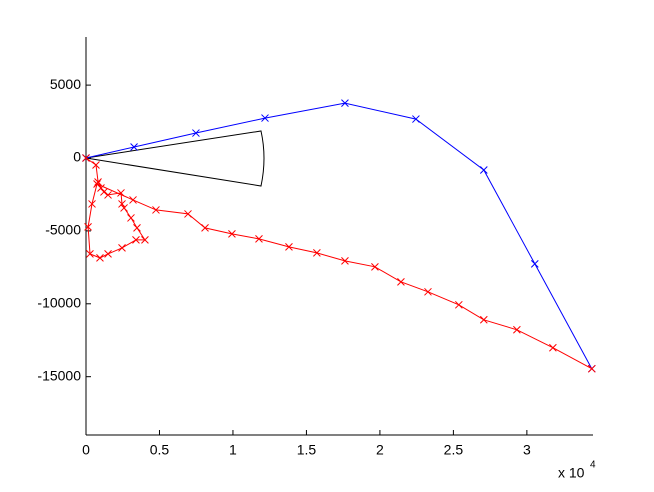 The width and height of the screenshot is (654, 492). What do you see at coordinates (593, 465) in the screenshot?
I see `x-scale-exponent: 4` at bounding box center [593, 465].